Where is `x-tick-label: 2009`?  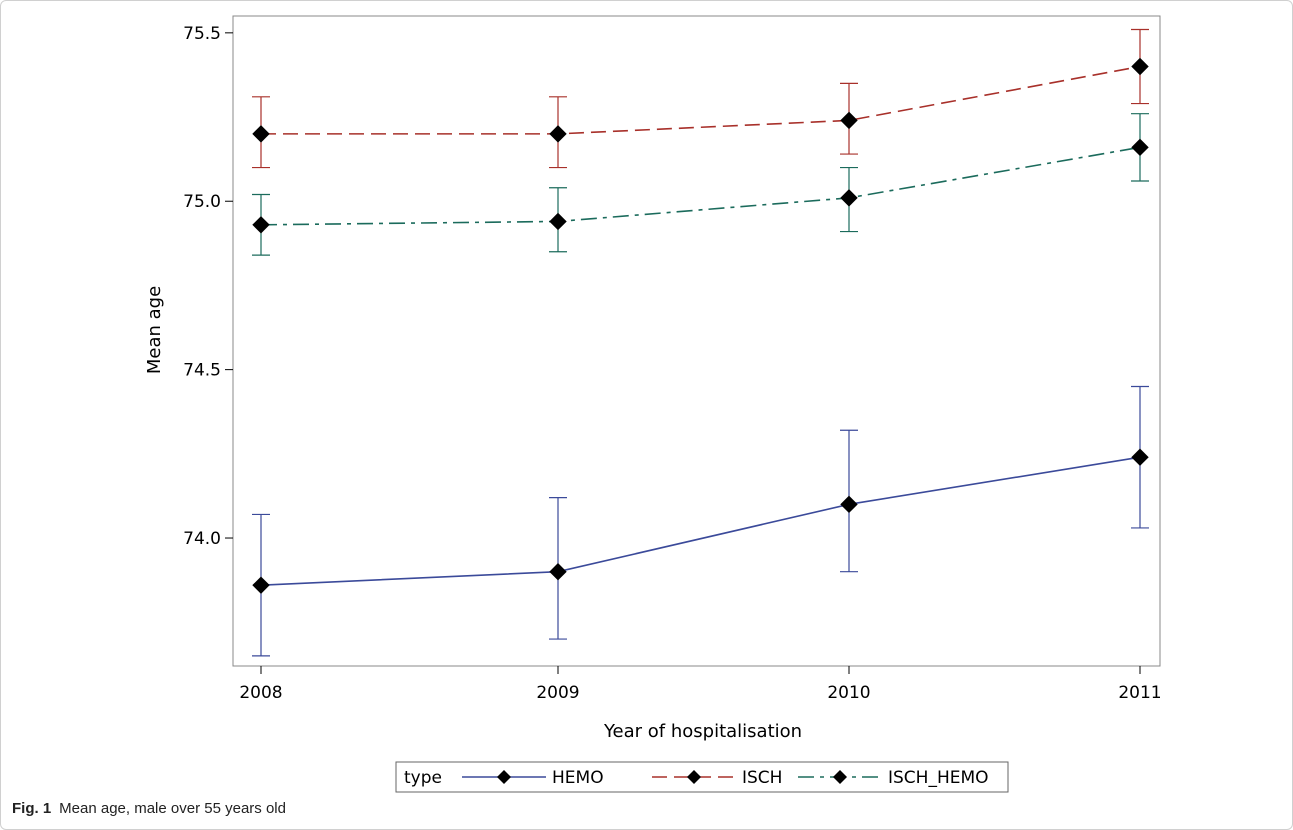 x-tick-label: 2009 is located at coordinates (557, 693).